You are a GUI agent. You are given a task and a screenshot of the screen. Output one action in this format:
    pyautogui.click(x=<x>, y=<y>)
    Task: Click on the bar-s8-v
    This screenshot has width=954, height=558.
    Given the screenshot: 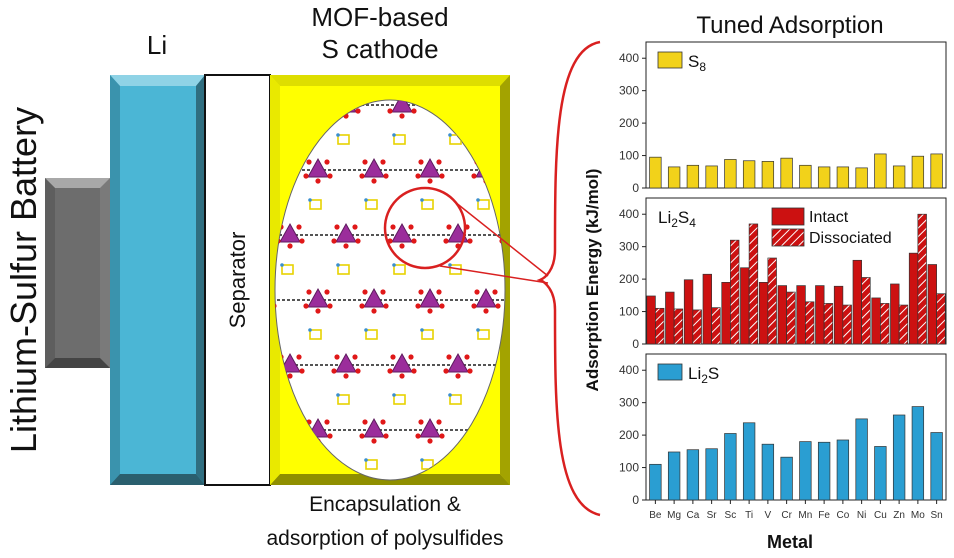 What is the action you would take?
    pyautogui.click(x=768, y=175)
    